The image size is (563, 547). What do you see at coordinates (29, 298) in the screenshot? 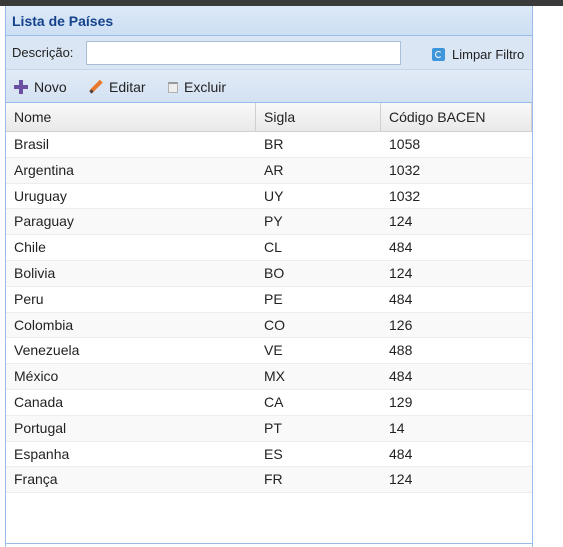
I see `cell-nome: Peru` at bounding box center [29, 298].